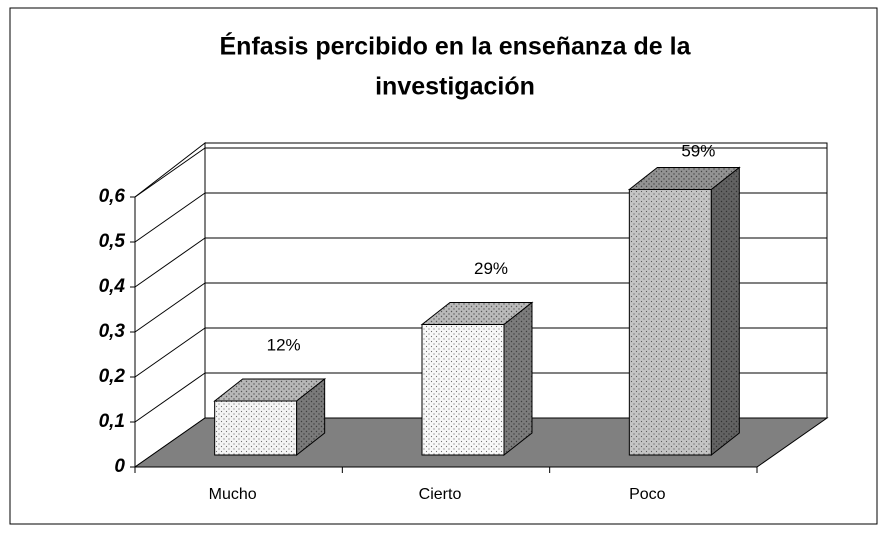  What do you see at coordinates (112, 331) in the screenshot?
I see `y-tick-label: 0,3` at bounding box center [112, 331].